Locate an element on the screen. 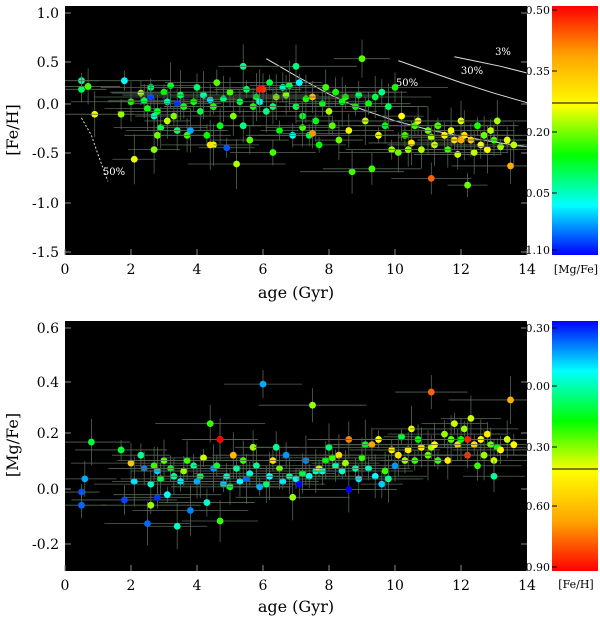 The image size is (600, 621). x-tick-label: 2 is located at coordinates (131, 270).